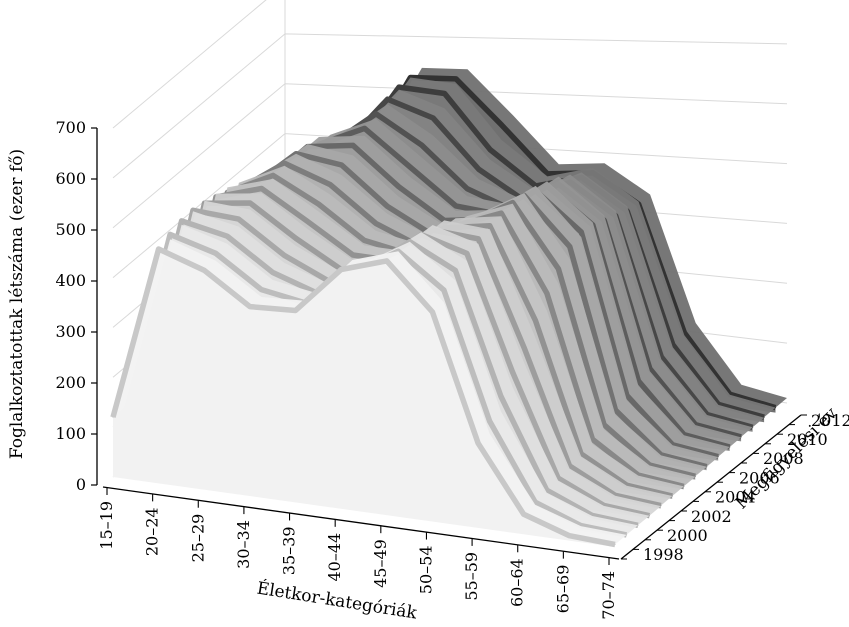  What do you see at coordinates (70, 433) in the screenshot?
I see `y-tick-label: 100` at bounding box center [70, 433].